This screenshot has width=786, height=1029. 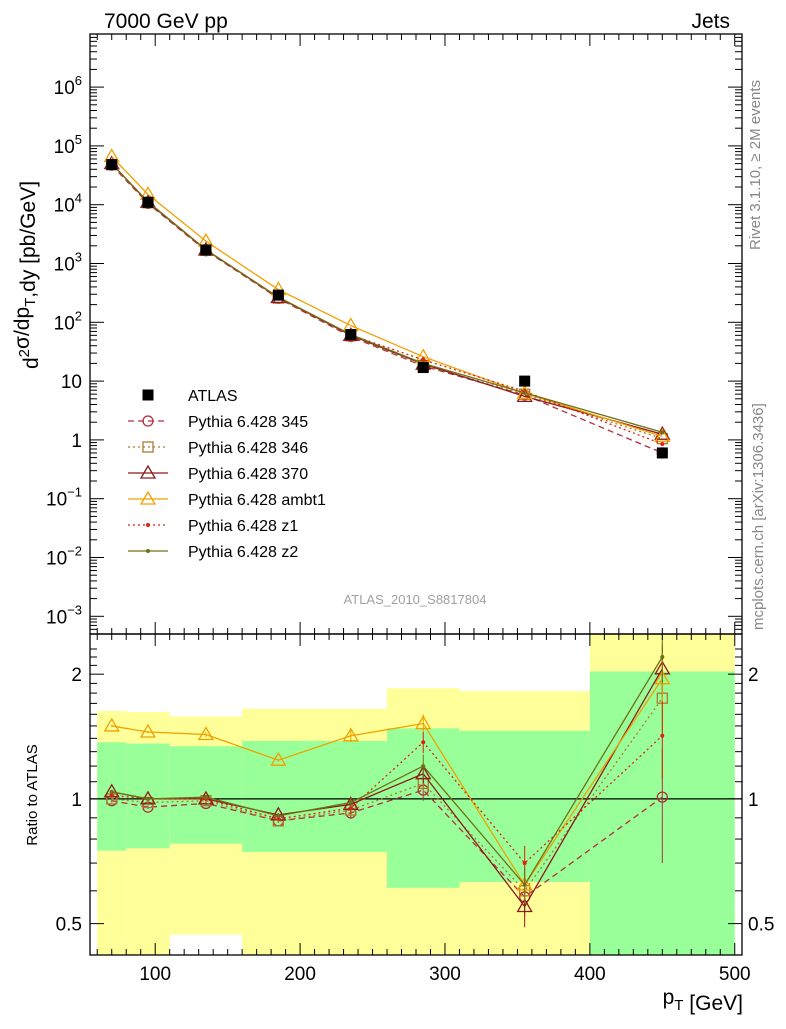 I want to click on legend-marker-p345, so click(x=148, y=421).